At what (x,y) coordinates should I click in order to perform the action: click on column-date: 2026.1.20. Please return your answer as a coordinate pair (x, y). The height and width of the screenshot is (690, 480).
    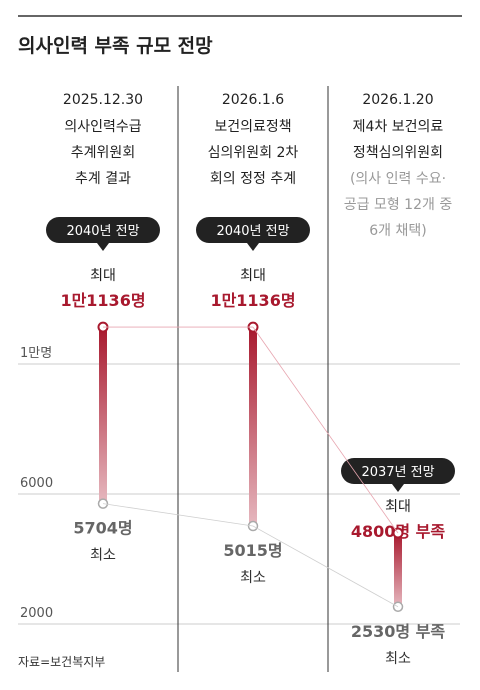
    Looking at the image, I should click on (397, 100).